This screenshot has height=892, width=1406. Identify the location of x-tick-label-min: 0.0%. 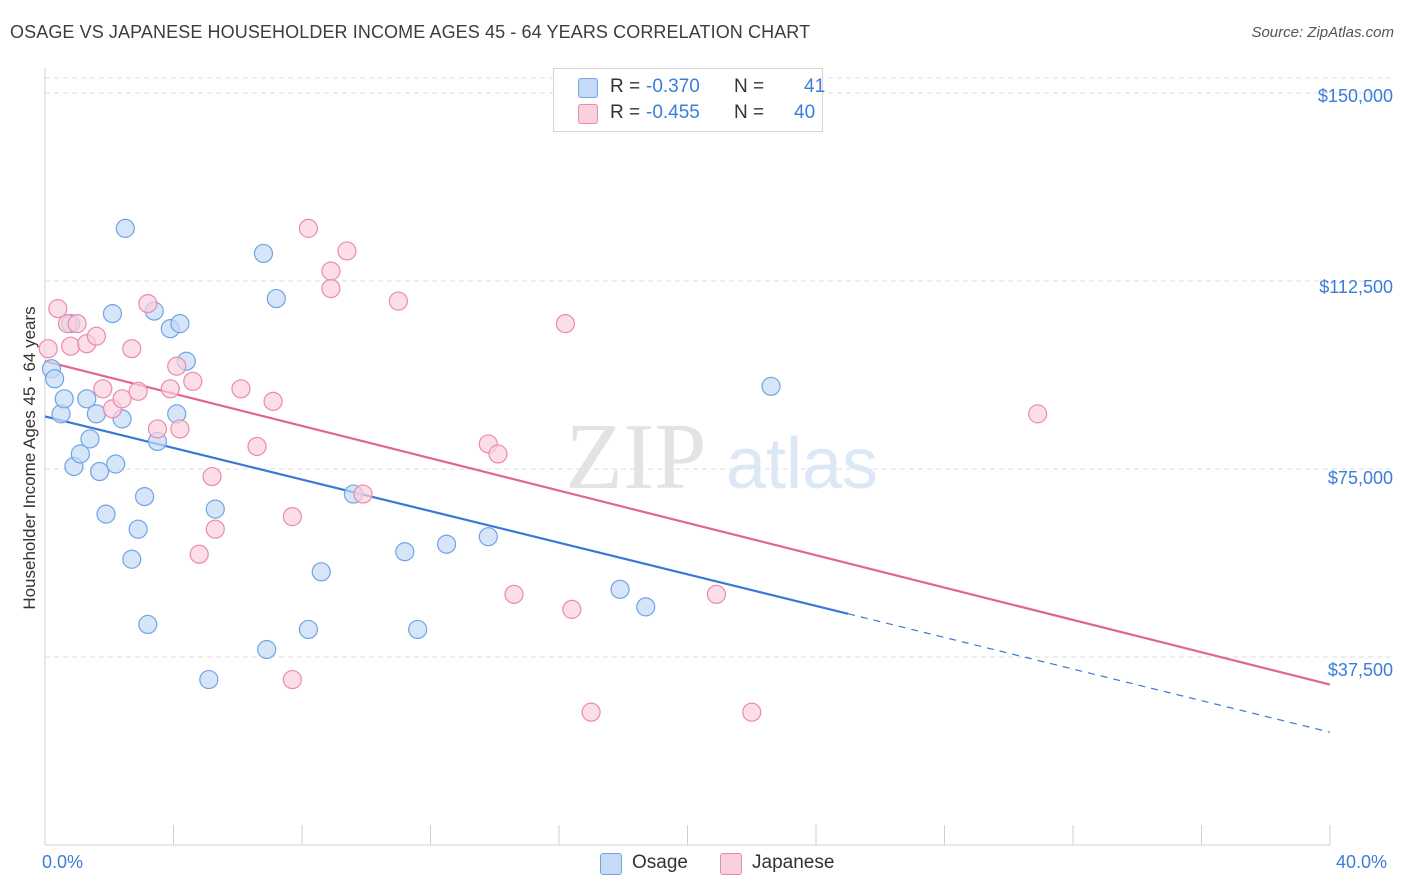
(63, 862).